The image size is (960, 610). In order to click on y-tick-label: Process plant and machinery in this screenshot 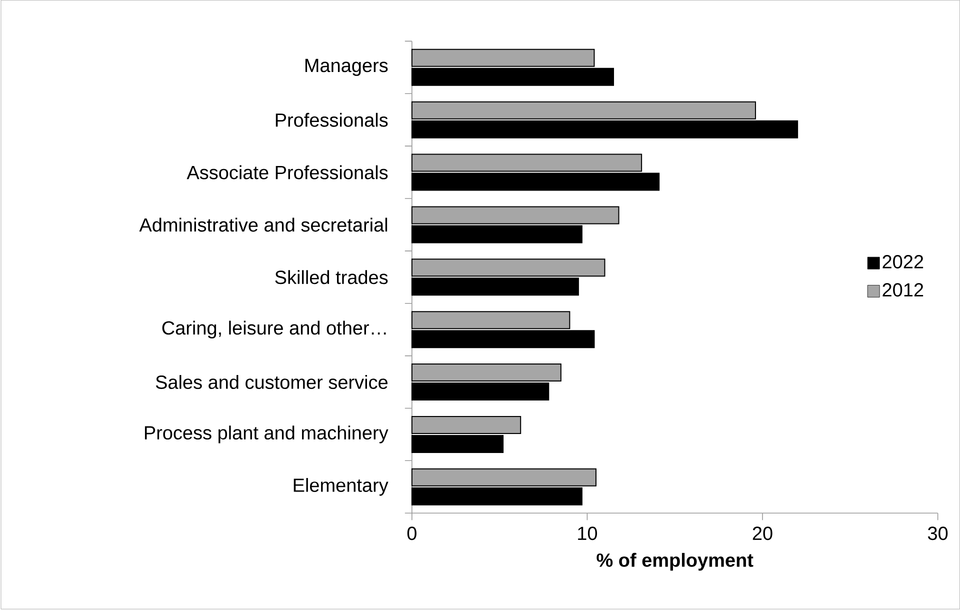, I will do `click(266, 435)`.